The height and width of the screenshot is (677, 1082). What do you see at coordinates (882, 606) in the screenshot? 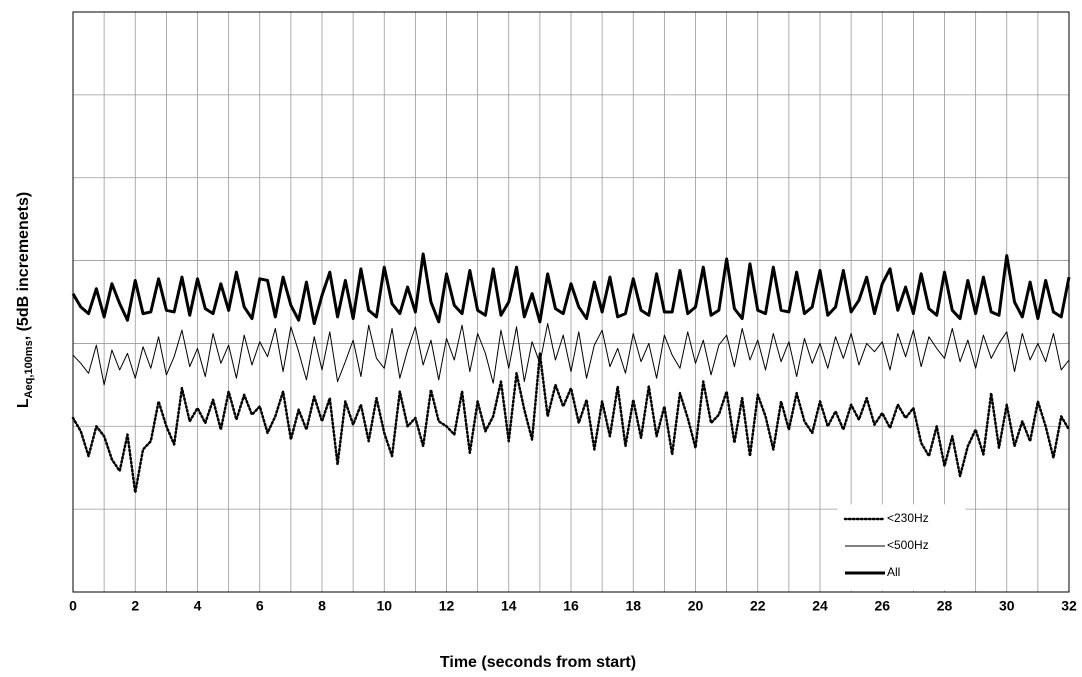
I see `x-tick-label: 26` at bounding box center [882, 606].